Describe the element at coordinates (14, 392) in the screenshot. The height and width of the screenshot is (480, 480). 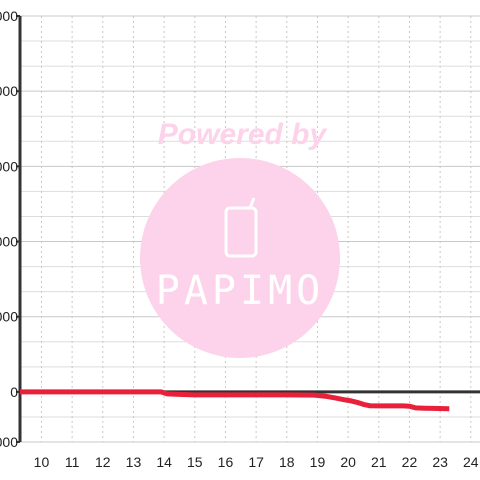
I see `y-tick-label: 0` at that location.